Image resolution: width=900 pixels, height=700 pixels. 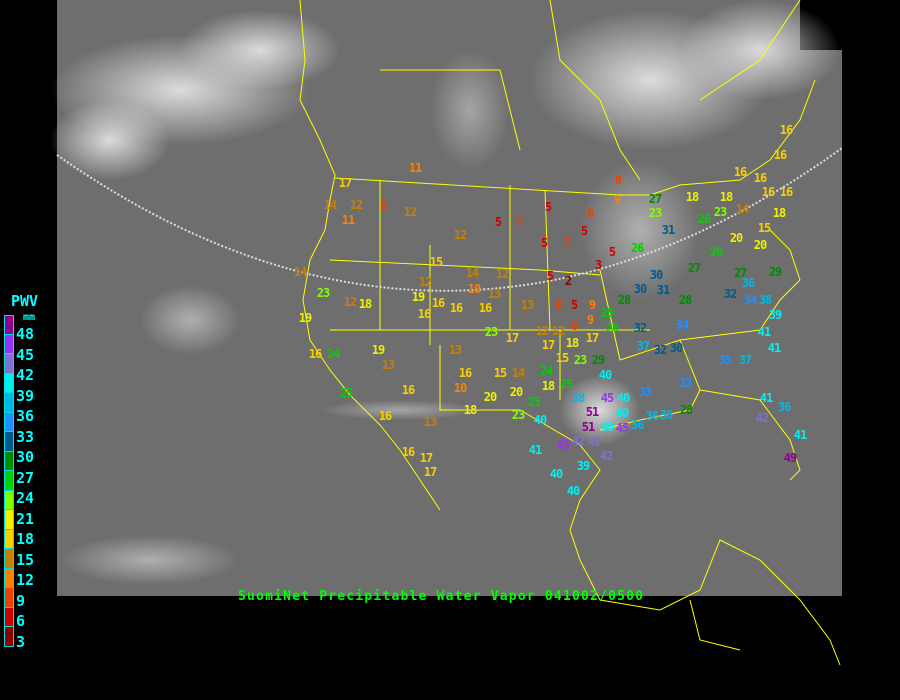 What do you see at coordinates (775, 272) in the screenshot?
I see `station-pwv-value: 29` at bounding box center [775, 272].